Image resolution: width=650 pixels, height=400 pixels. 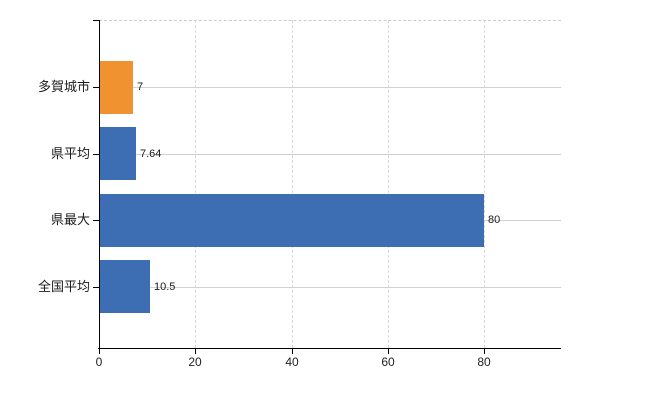 What do you see at coordinates (388, 362) in the screenshot?
I see `x-tick-label: 60` at bounding box center [388, 362].